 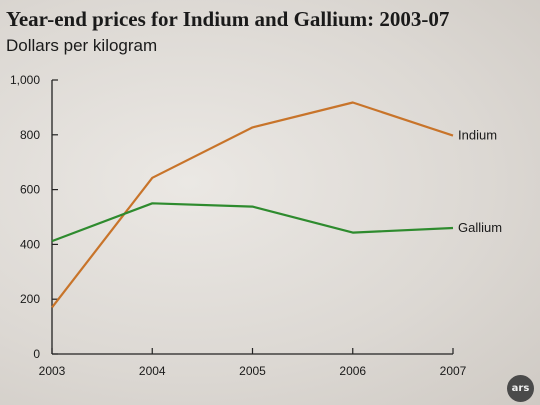 I want to click on x-tick-label: 2003, so click(x=52, y=371).